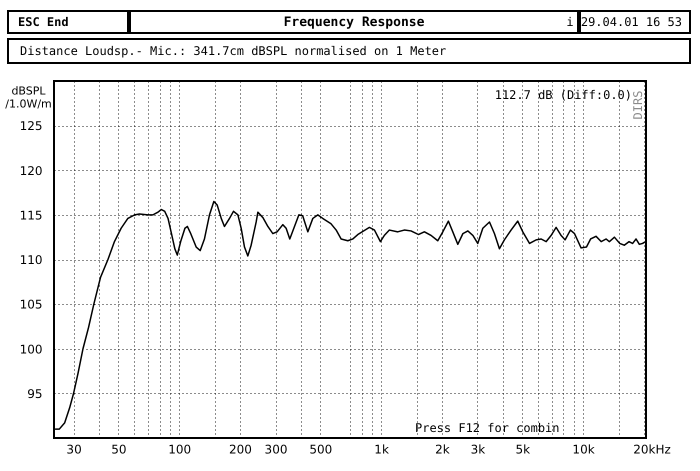  Describe the element at coordinates (43, 22) in the screenshot. I see `text: ESC End` at that location.